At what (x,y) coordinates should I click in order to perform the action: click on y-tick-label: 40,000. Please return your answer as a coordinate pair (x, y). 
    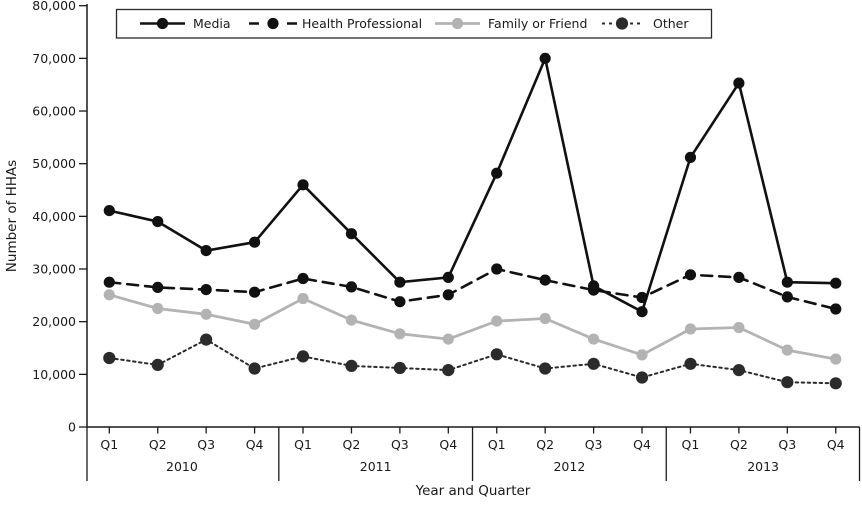
    Looking at the image, I should click on (54, 216).